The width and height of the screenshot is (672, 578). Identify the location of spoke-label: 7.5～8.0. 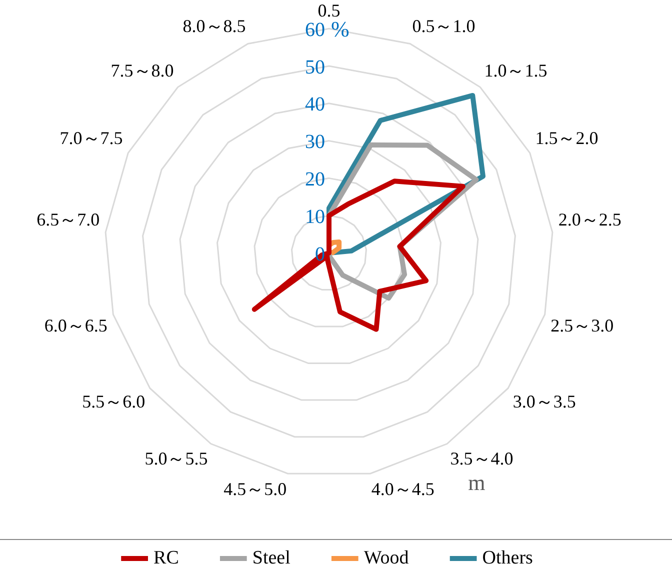
(142, 70).